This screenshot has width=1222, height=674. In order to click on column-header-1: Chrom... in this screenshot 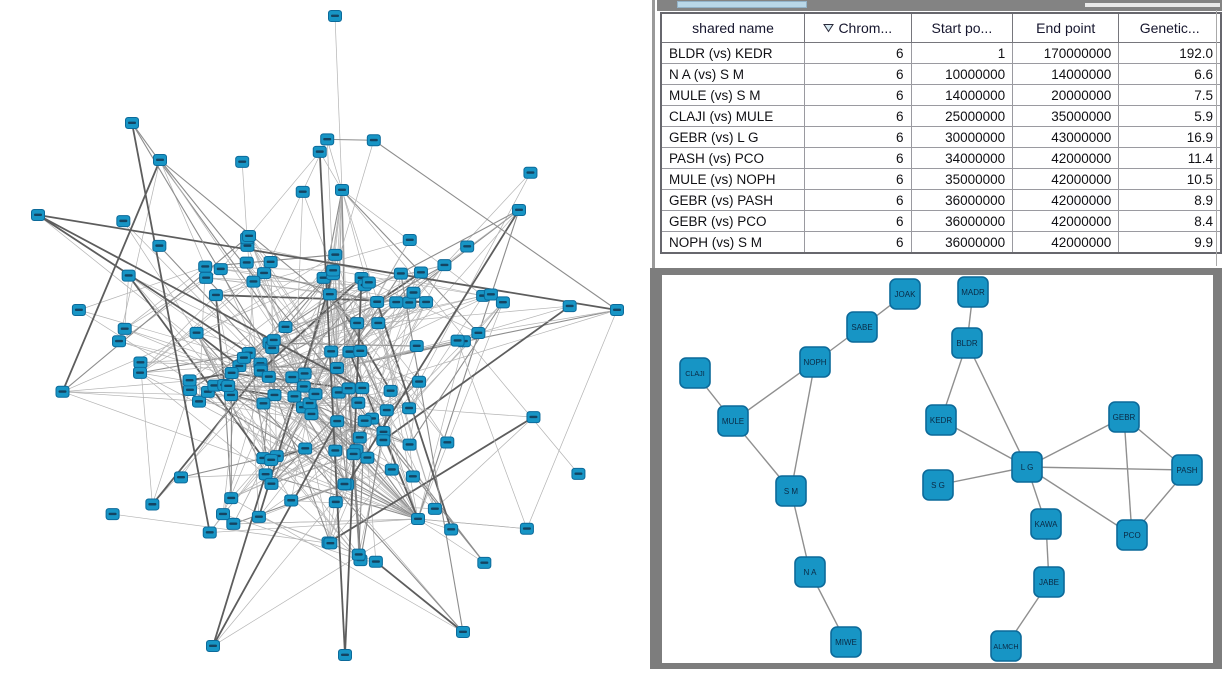, I will do `click(858, 28)`.